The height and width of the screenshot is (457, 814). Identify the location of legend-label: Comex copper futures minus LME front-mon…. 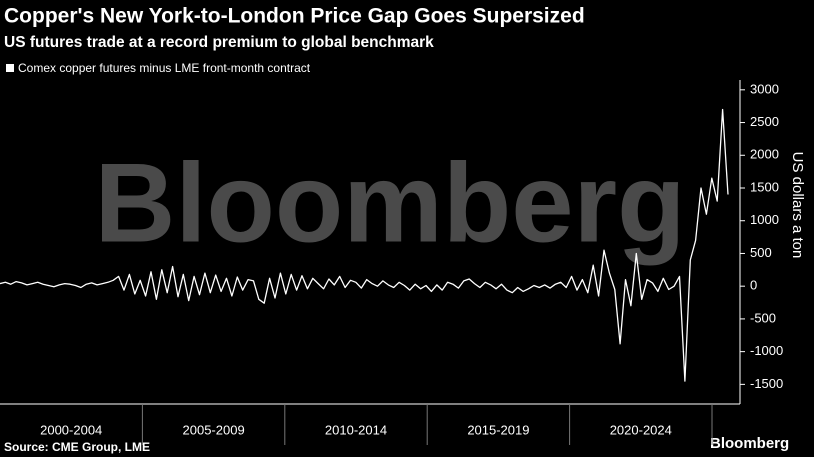
(164, 68).